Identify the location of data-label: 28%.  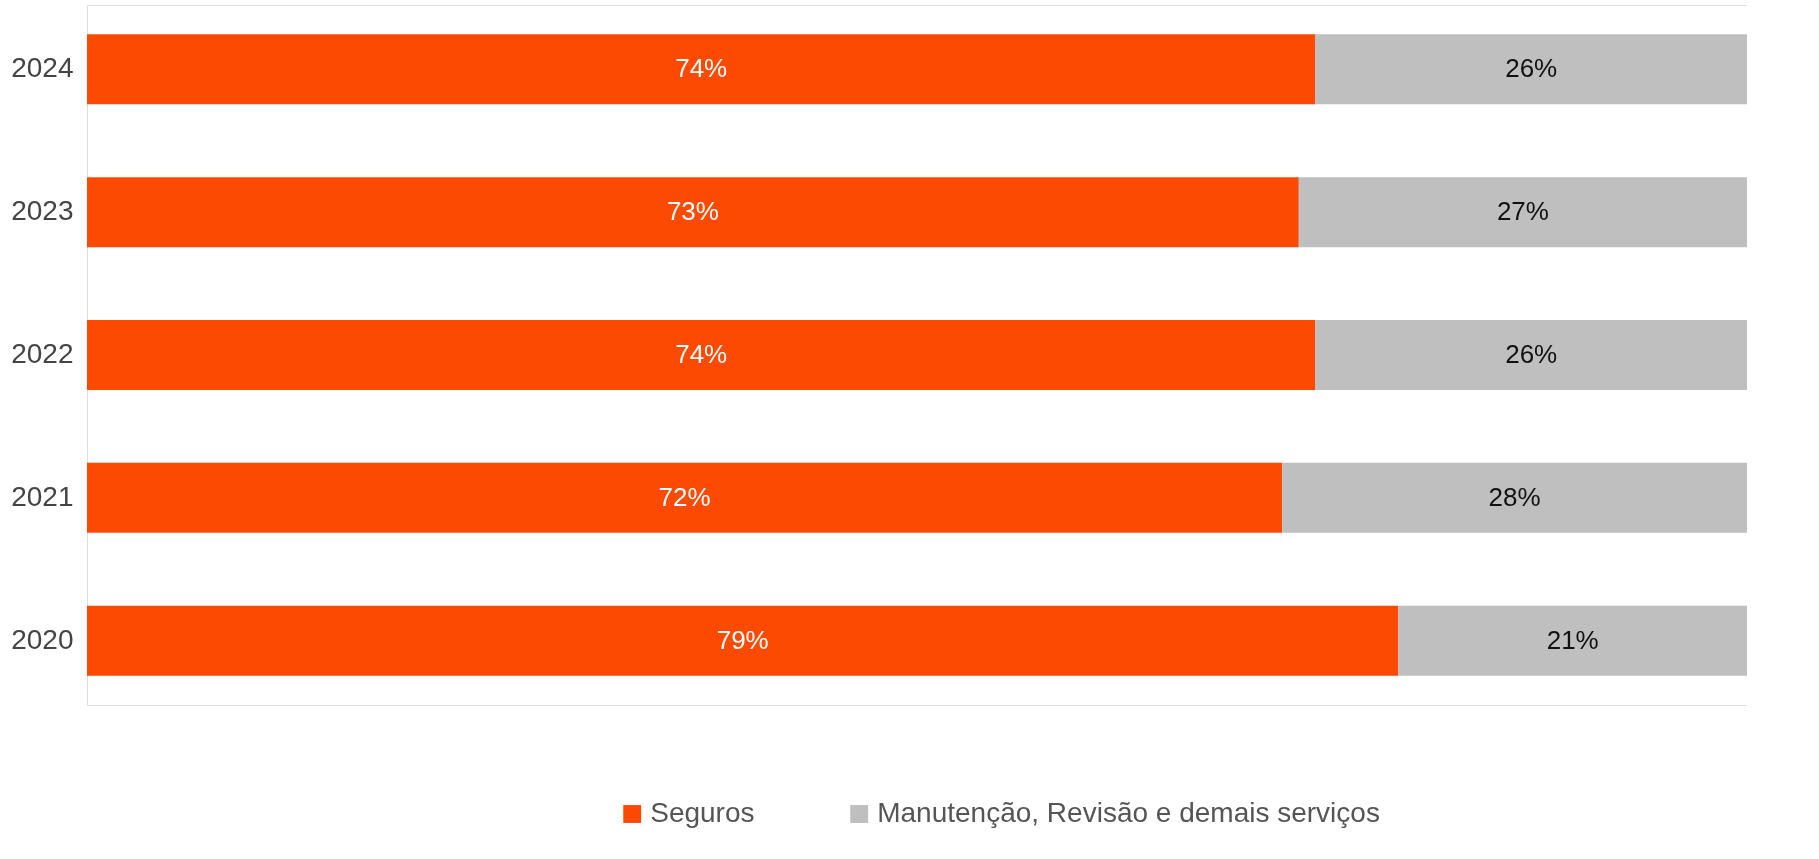
(1514, 496).